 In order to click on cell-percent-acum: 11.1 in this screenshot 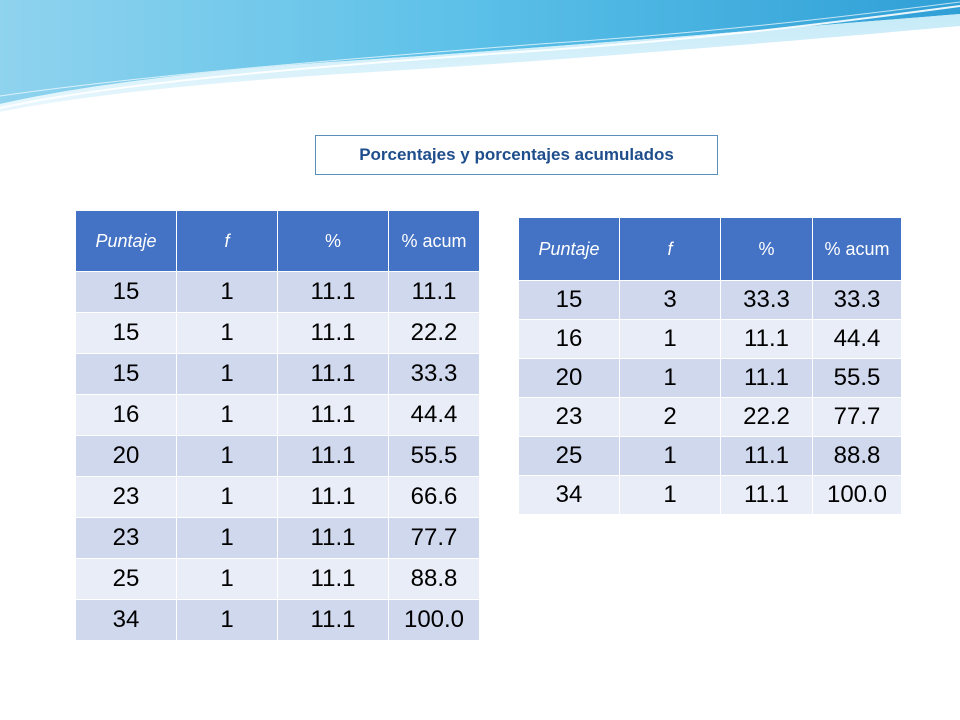, I will do `click(434, 292)`.